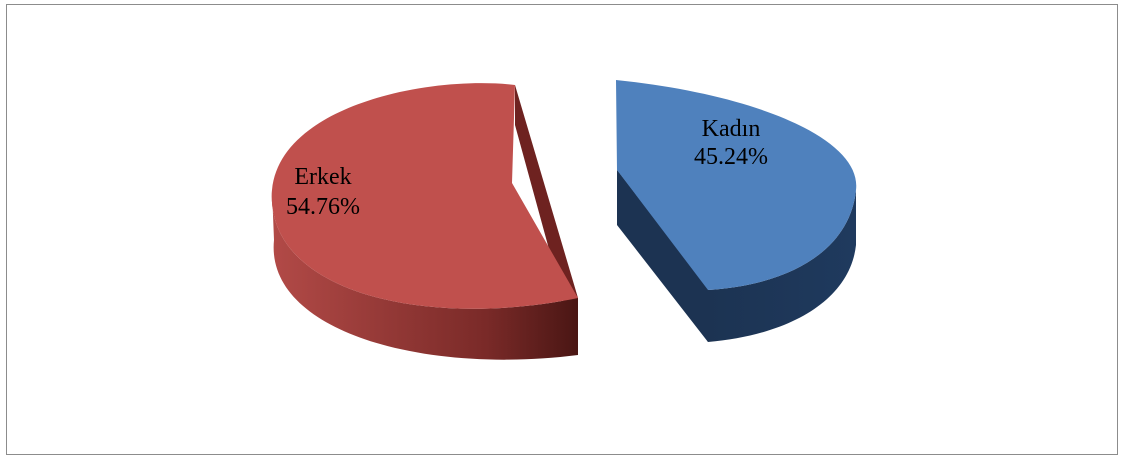  I want to click on slice-kadin-top, so click(736, 185).